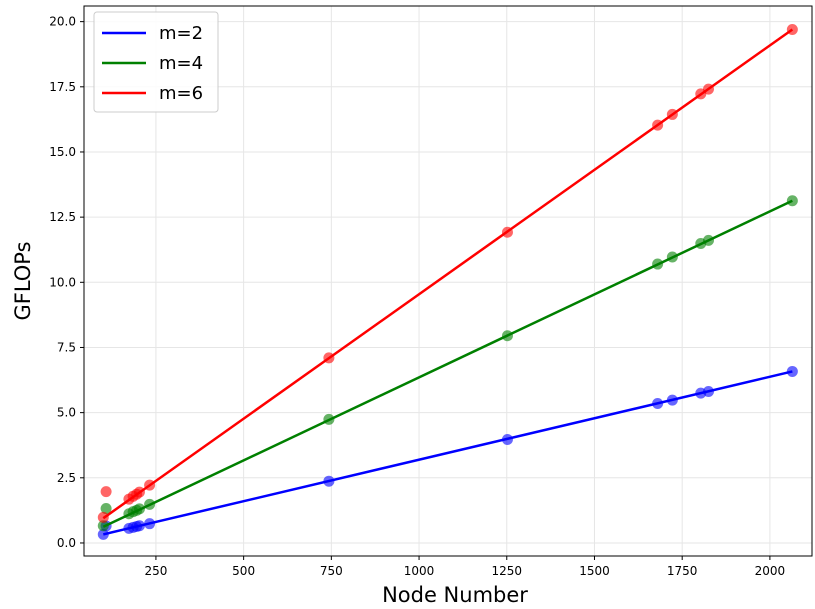 Image resolution: width=815 pixels, height=609 pixels. What do you see at coordinates (155, 571) in the screenshot?
I see `x-tick-label: 250` at bounding box center [155, 571].